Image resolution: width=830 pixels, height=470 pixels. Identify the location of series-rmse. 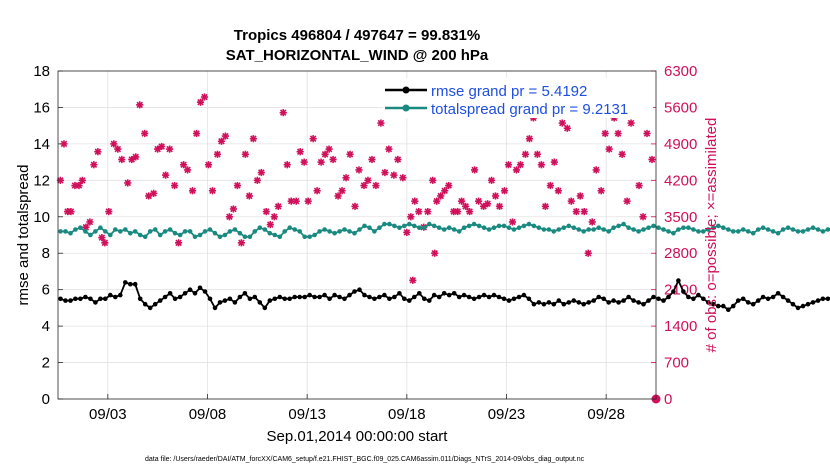
(444, 295).